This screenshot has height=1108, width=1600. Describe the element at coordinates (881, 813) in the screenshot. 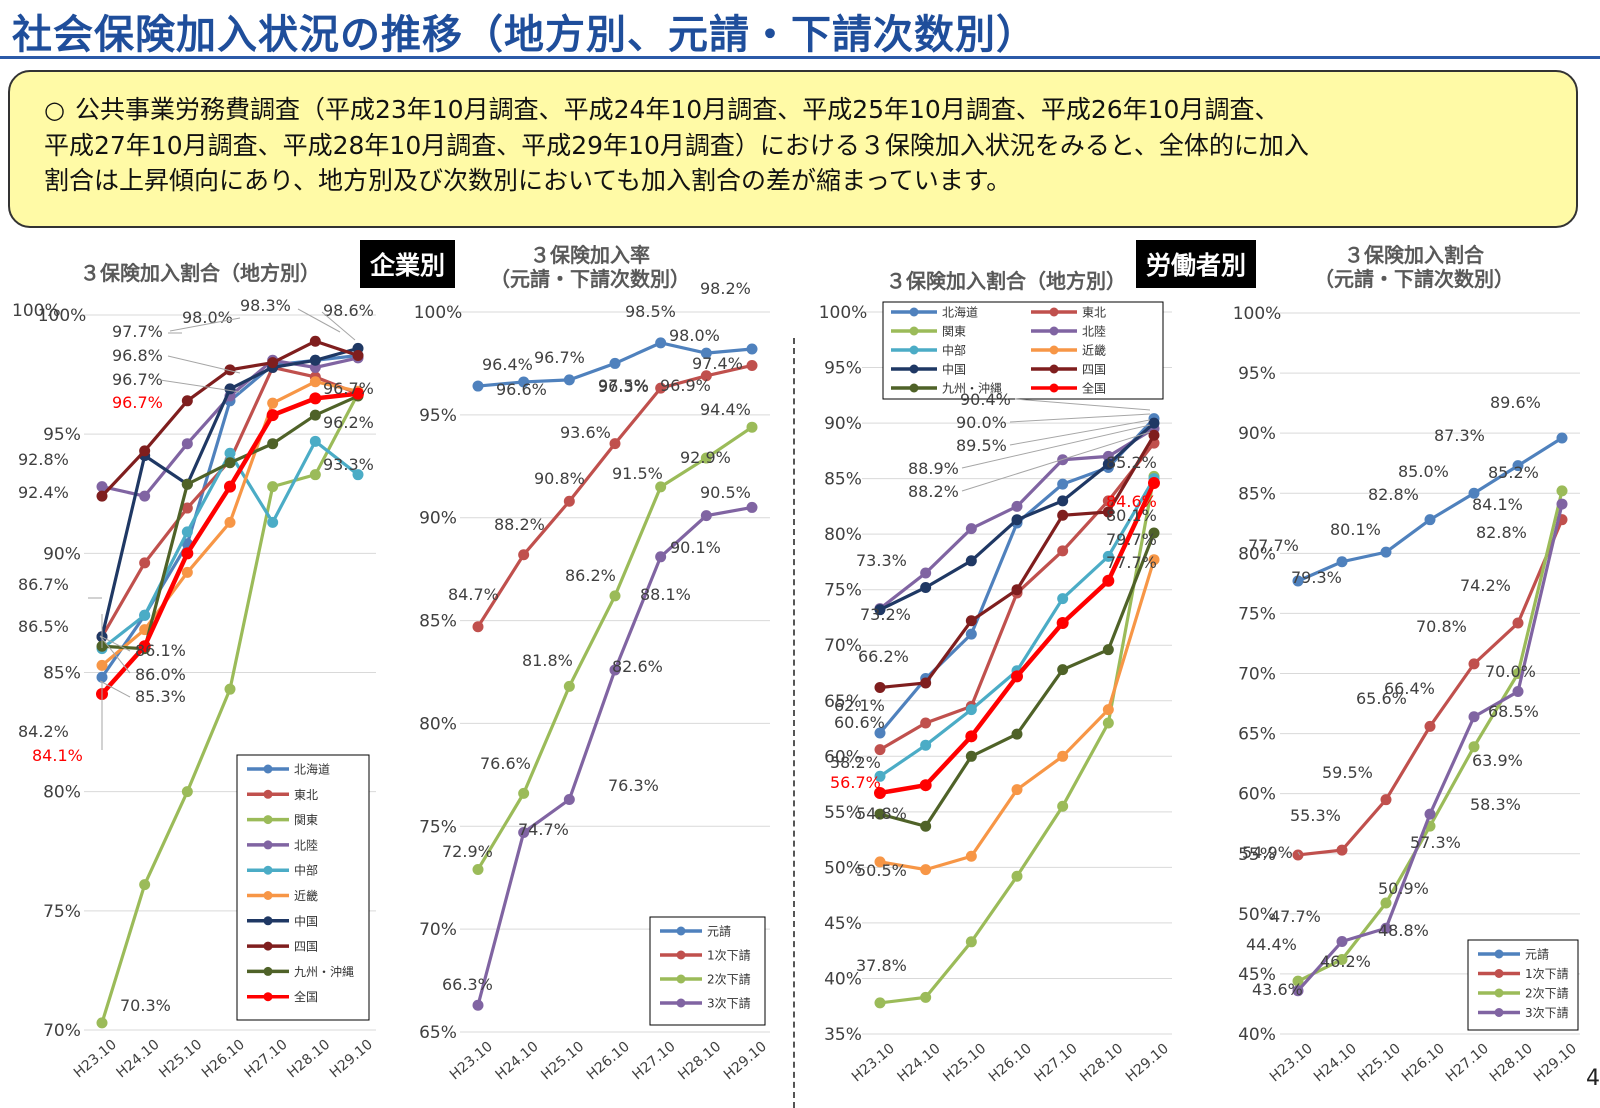

I see `data-label: 54.8%` at that location.